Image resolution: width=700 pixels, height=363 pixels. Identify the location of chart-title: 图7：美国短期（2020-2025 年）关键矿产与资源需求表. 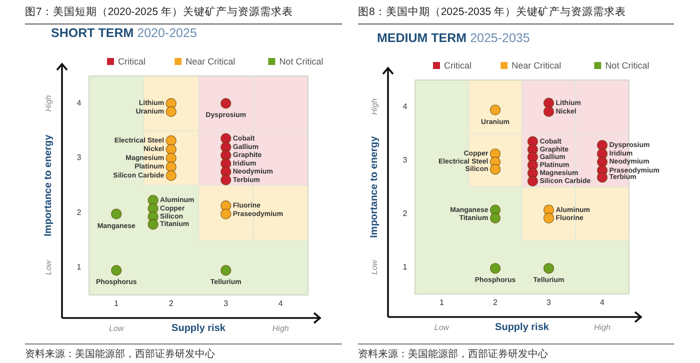
(159, 11).